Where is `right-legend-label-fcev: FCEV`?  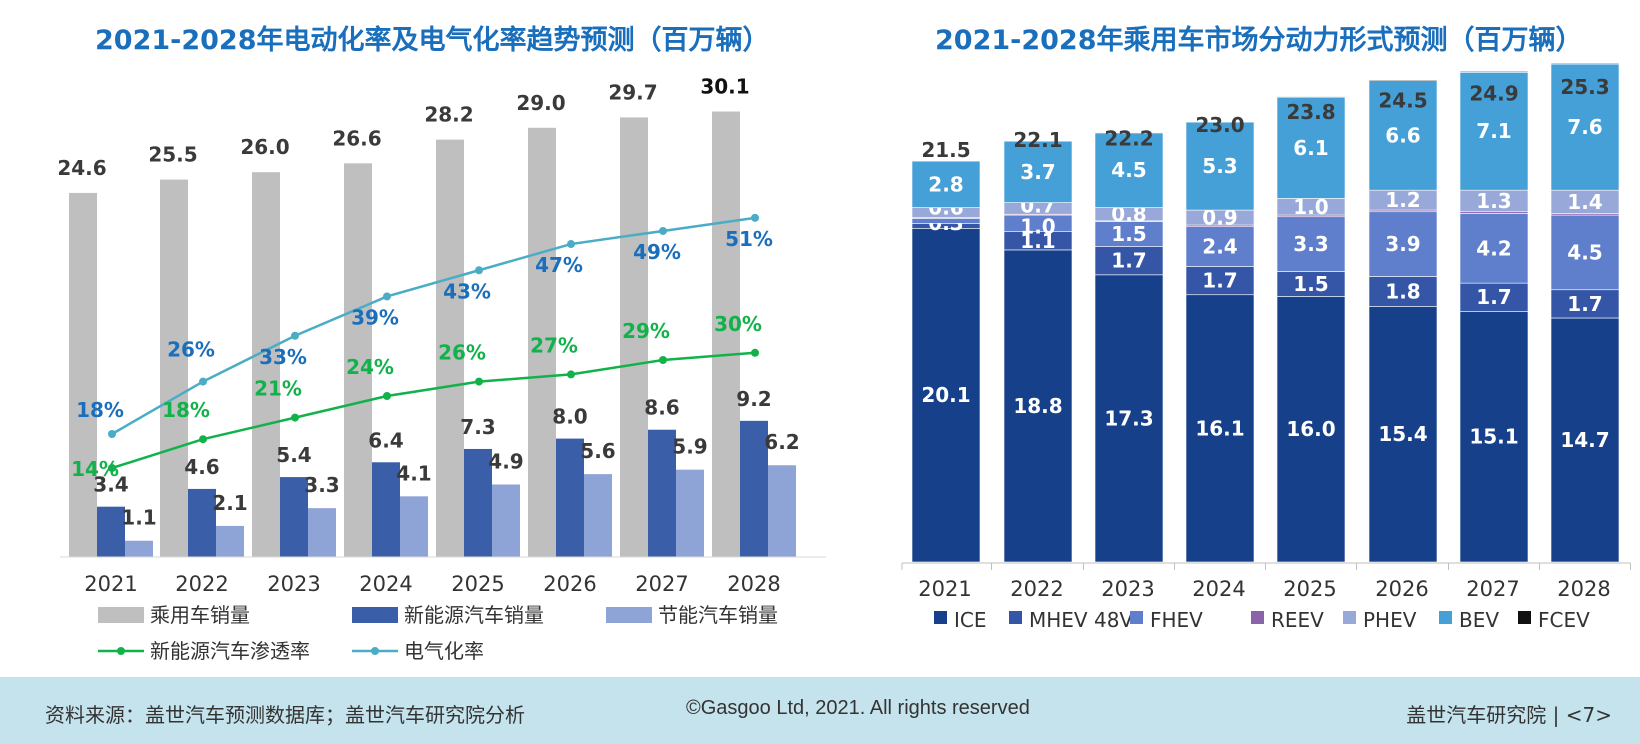
right-legend-label-fcev: FCEV is located at coordinates (1564, 620).